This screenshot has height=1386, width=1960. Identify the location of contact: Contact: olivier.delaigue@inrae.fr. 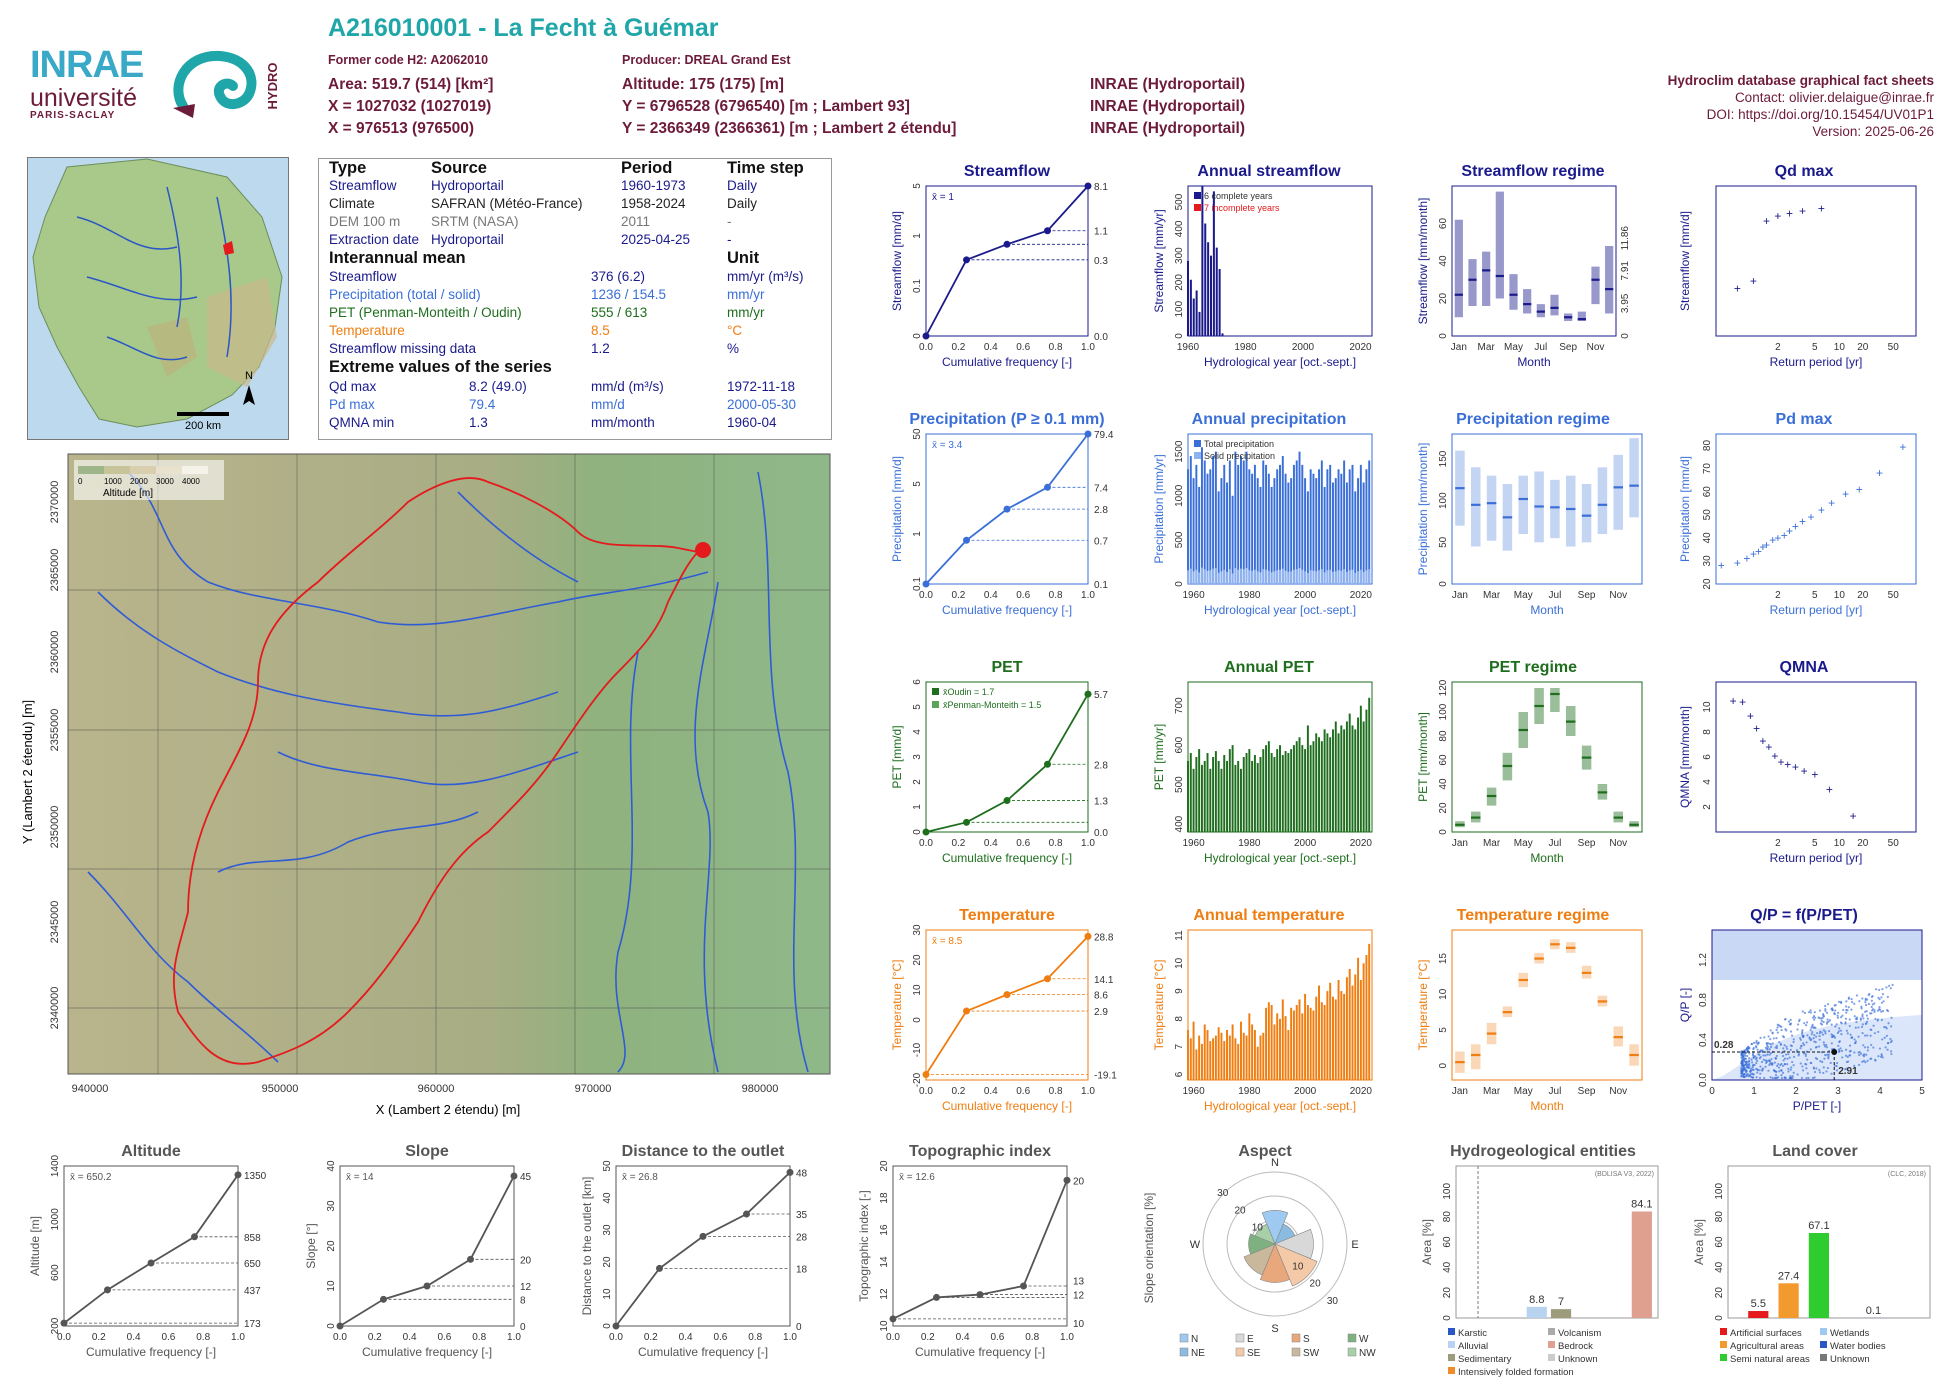
(1834, 97).